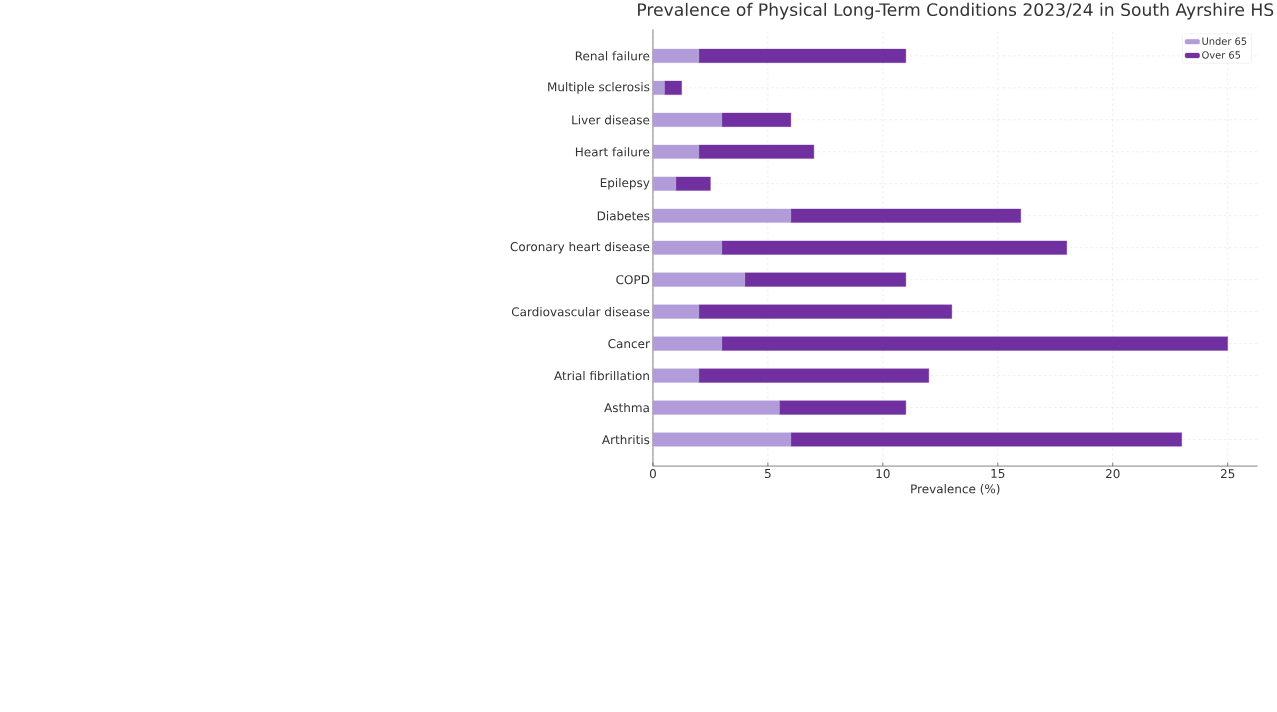 The height and width of the screenshot is (712, 1277). What do you see at coordinates (633, 279) in the screenshot?
I see `y-tick-label: COPD` at bounding box center [633, 279].